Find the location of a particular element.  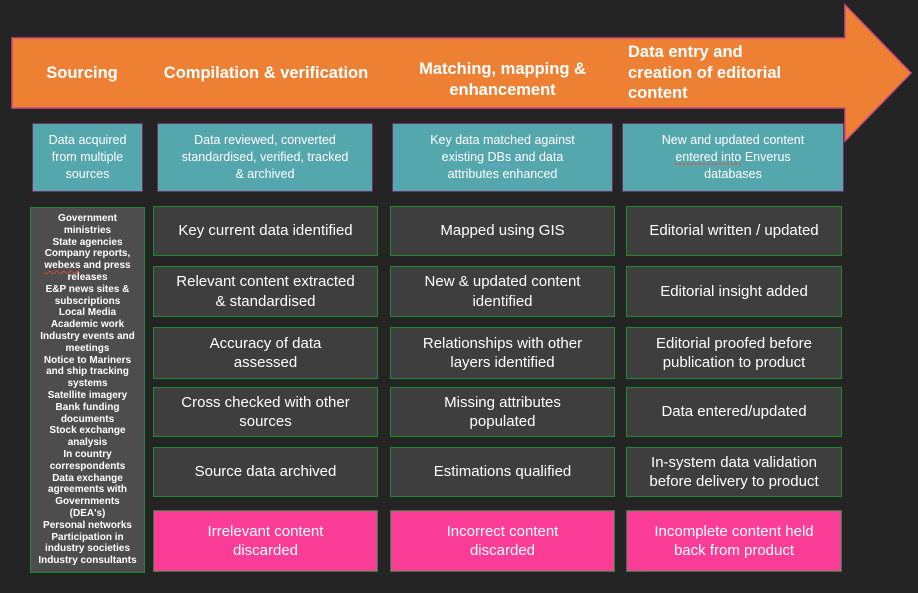

step-box: Mapped using GIS is located at coordinates (502, 231).